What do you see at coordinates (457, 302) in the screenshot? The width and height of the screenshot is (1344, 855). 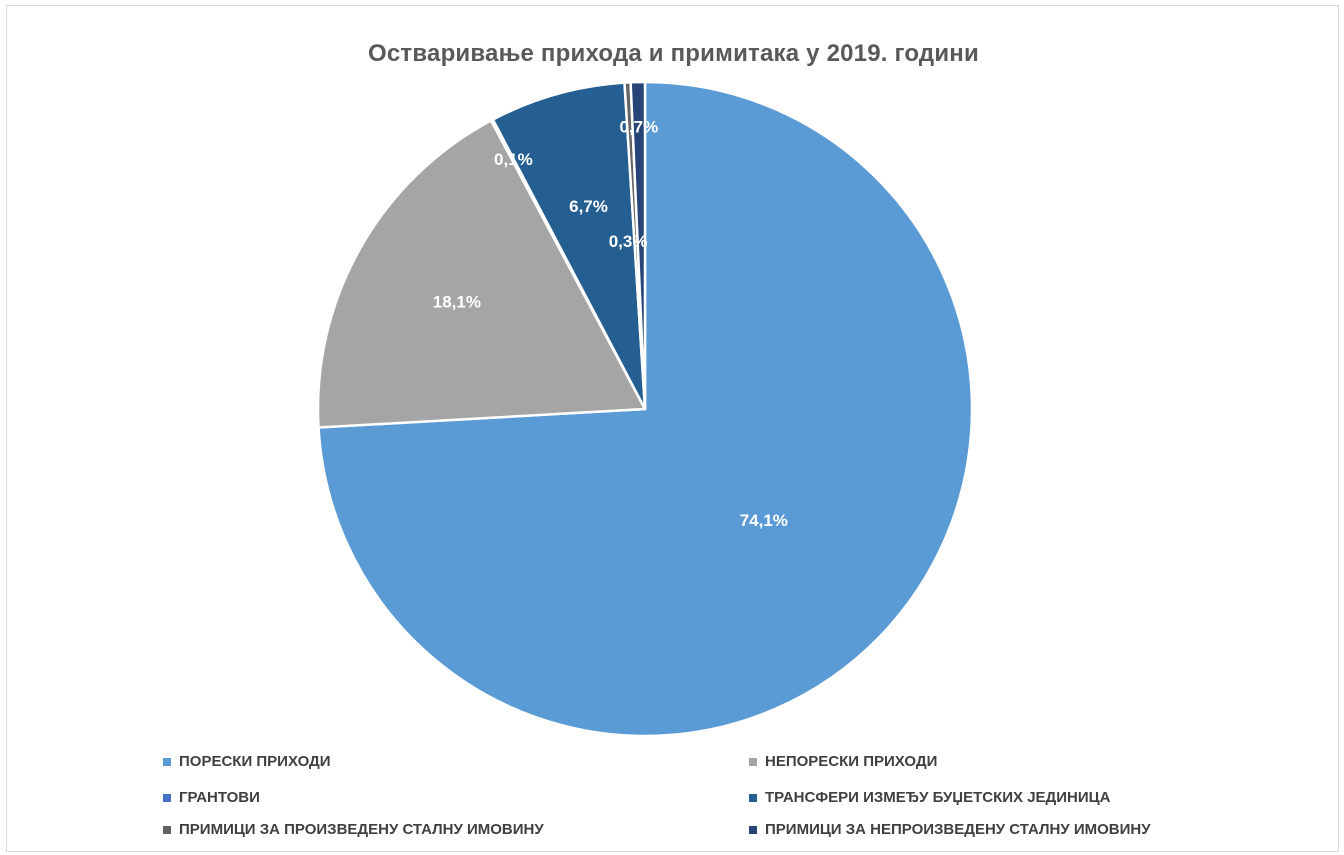 I see `slice-label-2: 18,1%` at bounding box center [457, 302].